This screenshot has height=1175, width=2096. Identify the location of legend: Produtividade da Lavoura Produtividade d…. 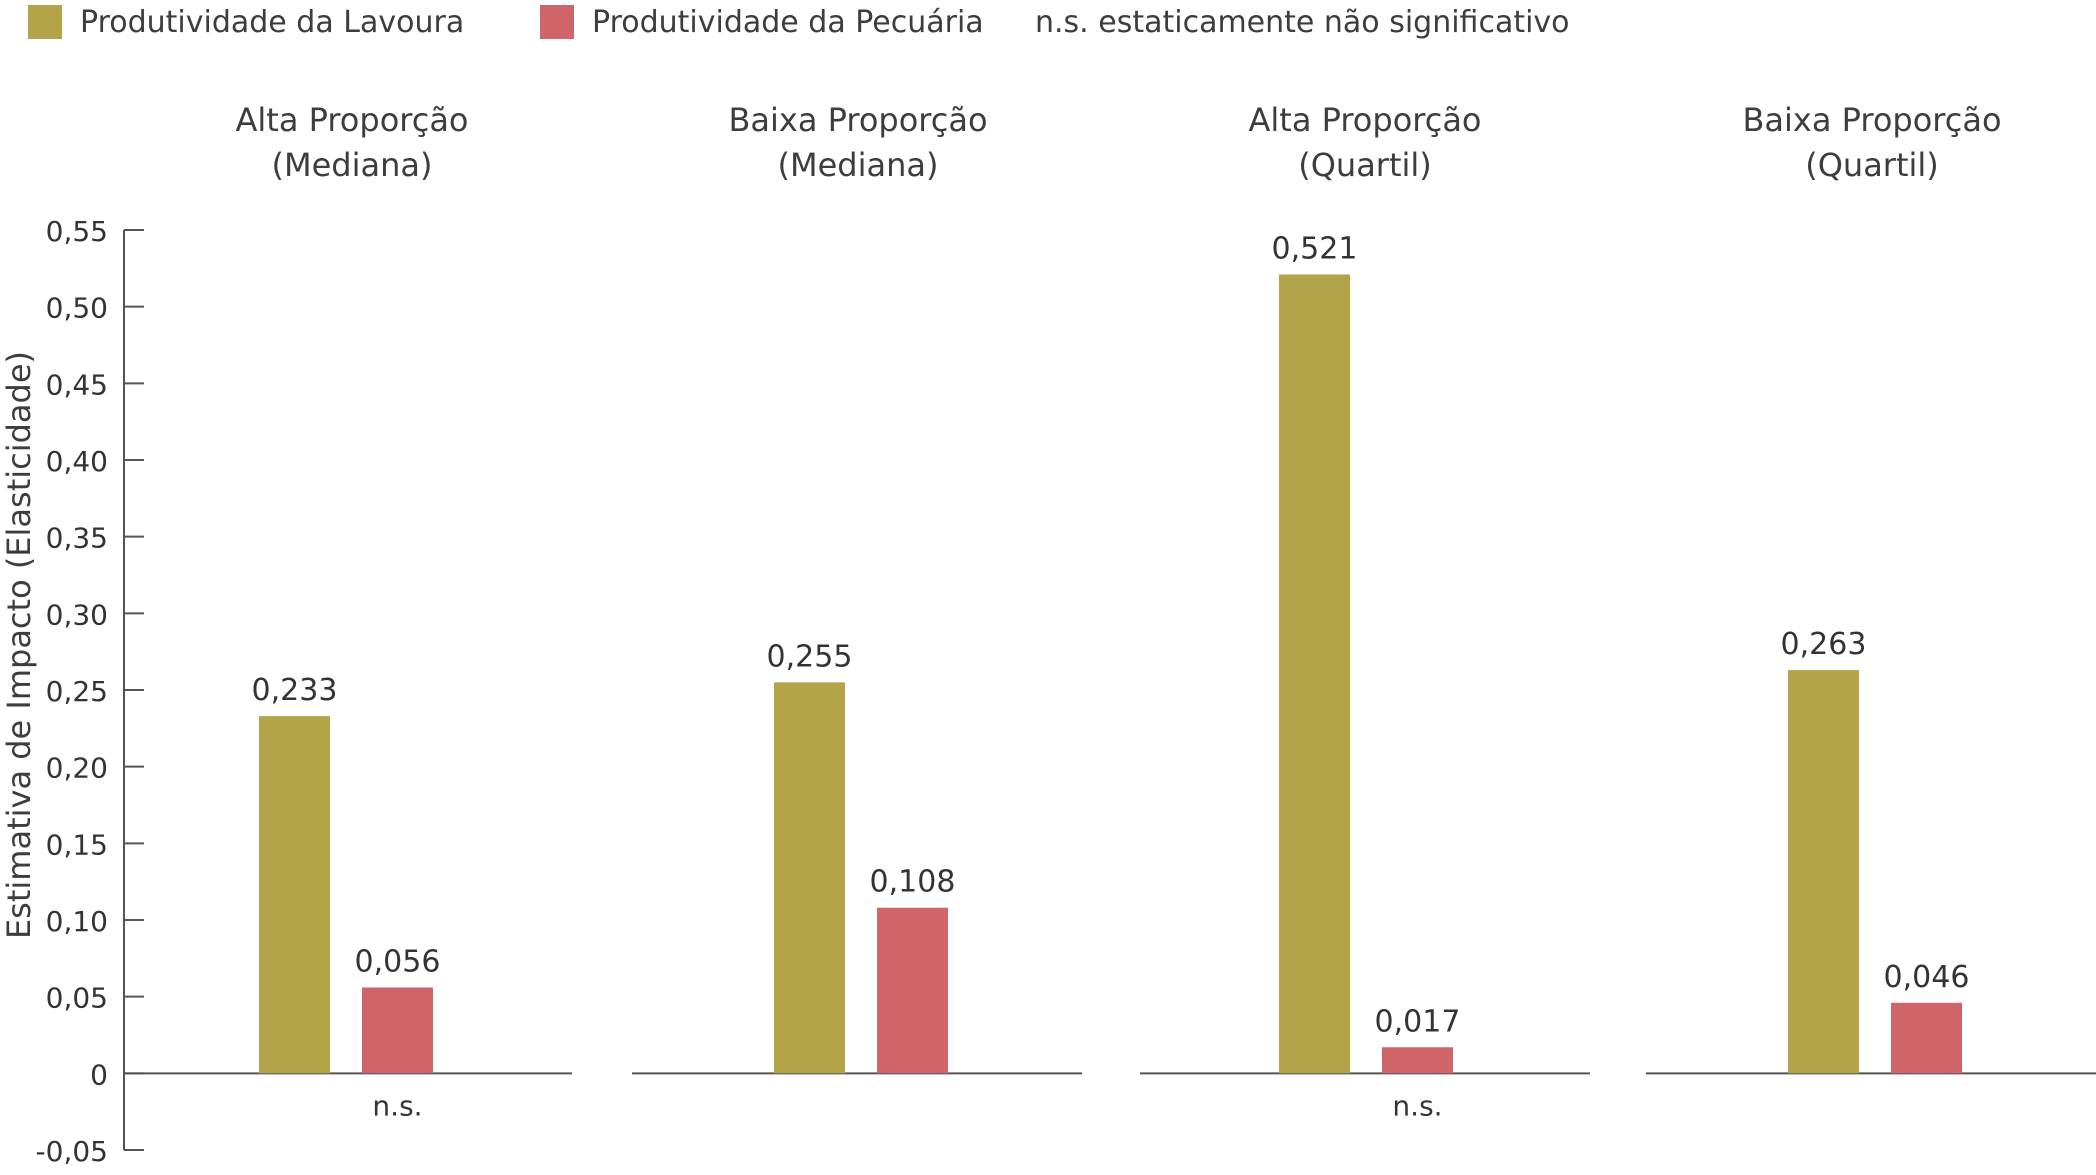
(1048, 22).